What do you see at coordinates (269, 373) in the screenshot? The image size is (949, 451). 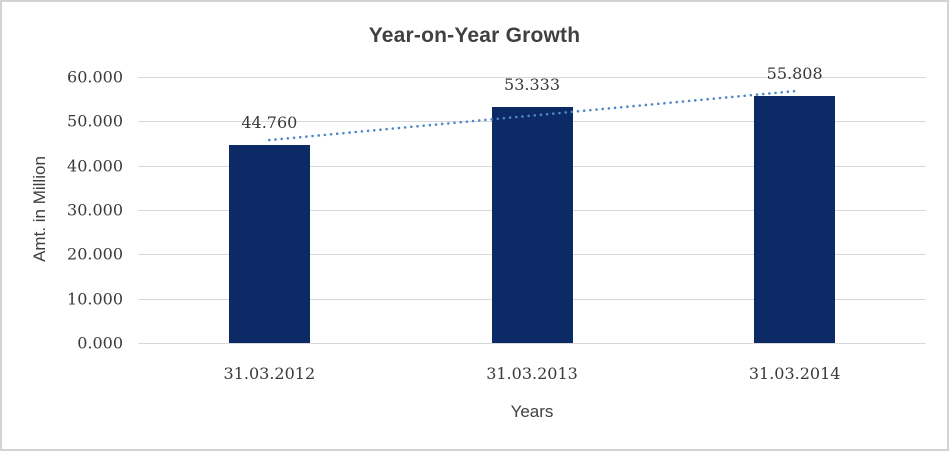 I see `x-tick-label: 31.03.2012` at bounding box center [269, 373].